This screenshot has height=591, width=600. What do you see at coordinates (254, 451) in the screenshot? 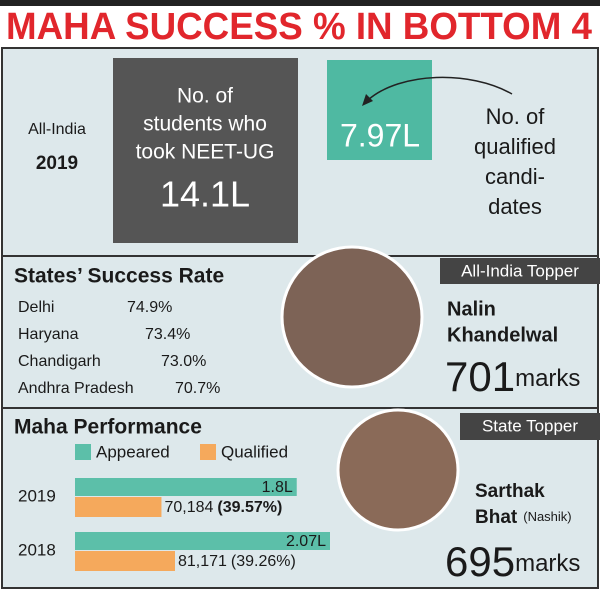
I see `legend-label: Qualified` at bounding box center [254, 451].